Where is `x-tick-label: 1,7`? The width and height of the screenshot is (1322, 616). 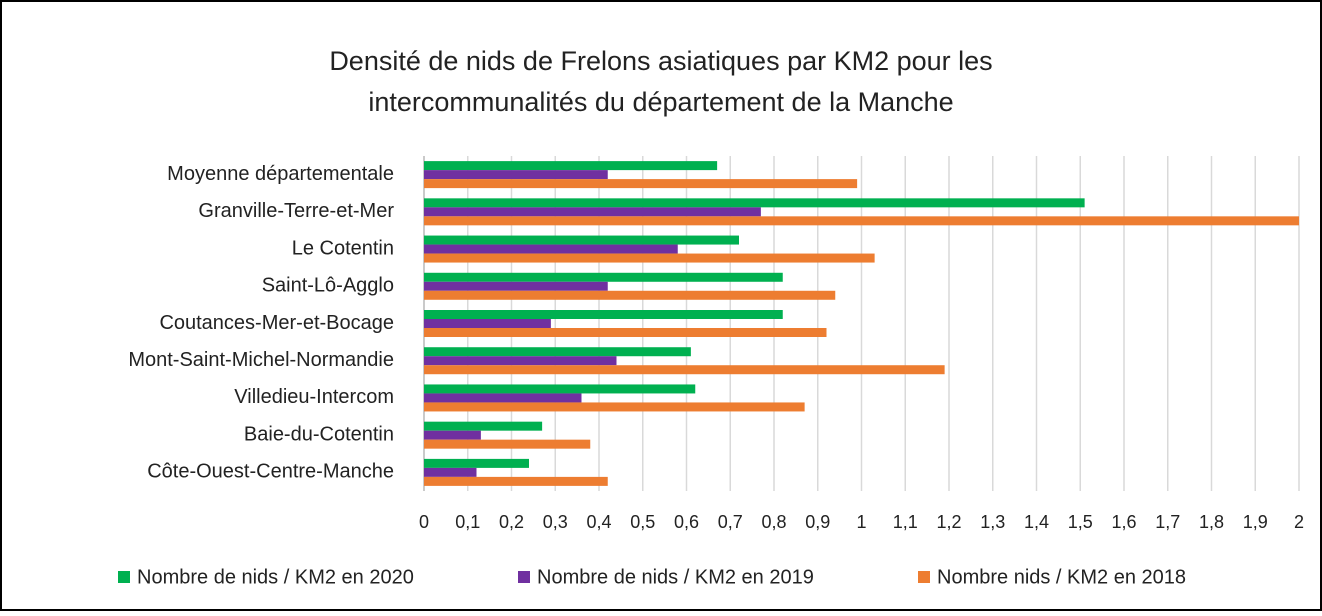
x-tick-label: 1,7 is located at coordinates (1167, 522).